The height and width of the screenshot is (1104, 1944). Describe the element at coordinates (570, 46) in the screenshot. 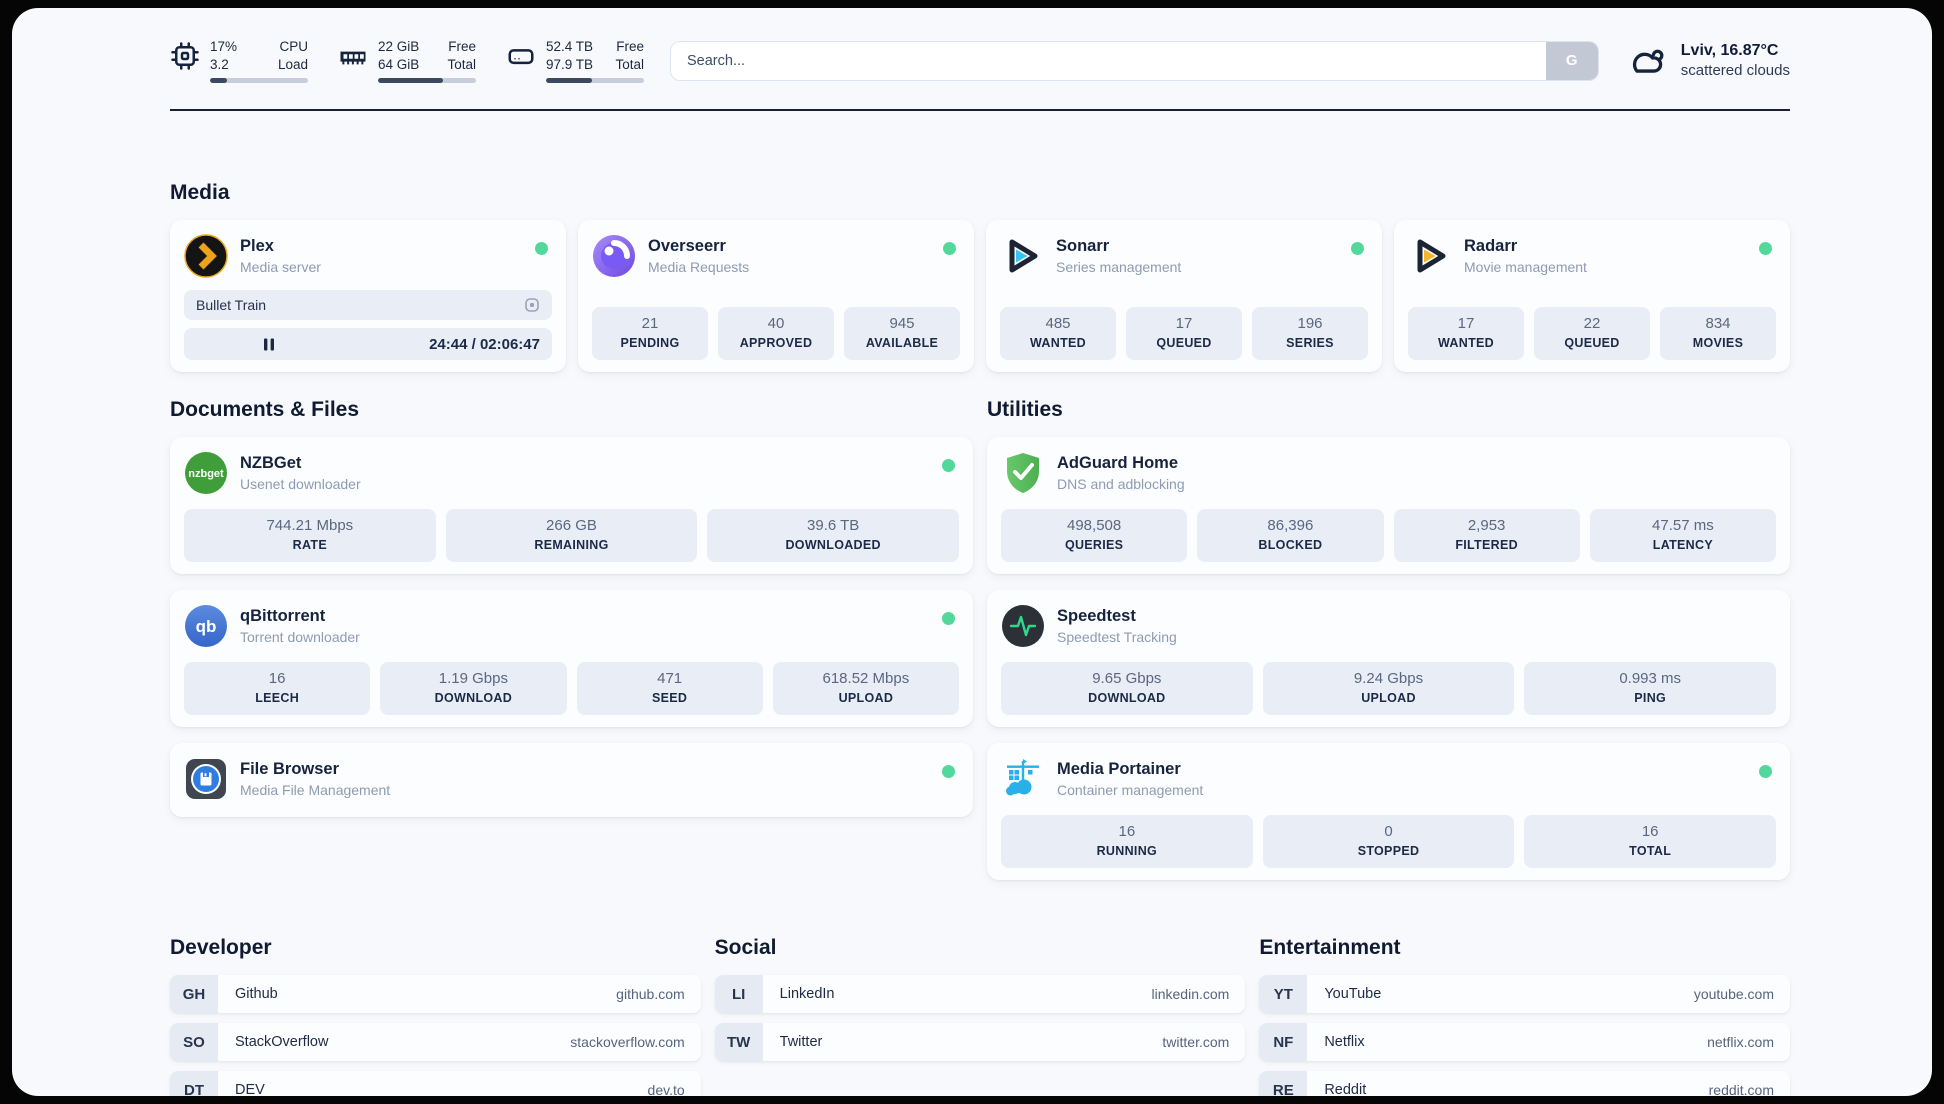

I see `disk-free-value: 52.4 TB` at that location.